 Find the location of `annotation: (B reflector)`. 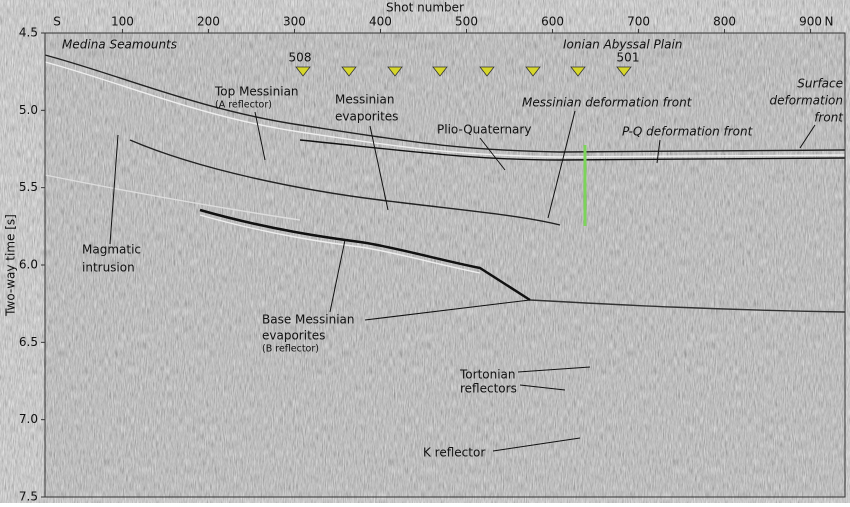

annotation: (B reflector) is located at coordinates (290, 349).